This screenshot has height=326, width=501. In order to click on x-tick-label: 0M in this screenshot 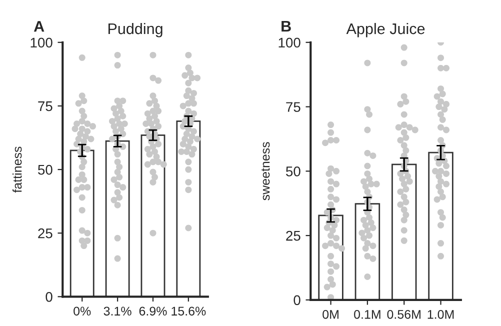, I will do `click(330, 314)`.